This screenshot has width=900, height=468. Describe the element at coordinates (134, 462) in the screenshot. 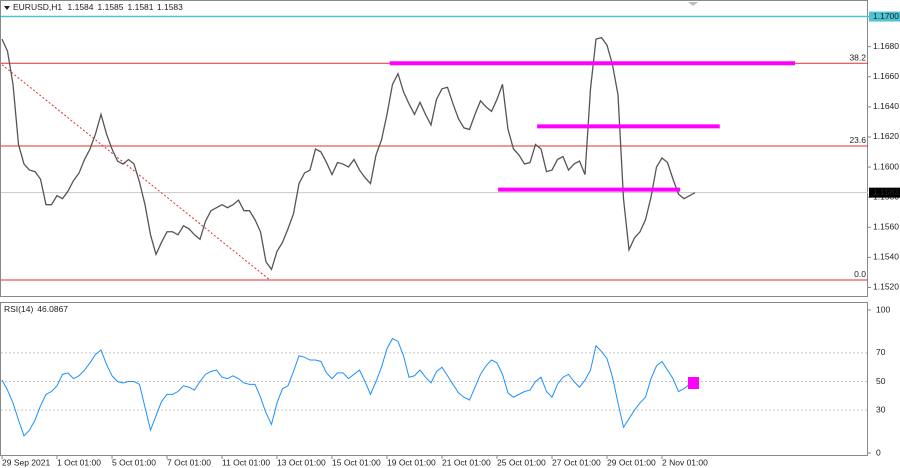

I see `x-tick-label: 5 Oct 01:00` at that location.